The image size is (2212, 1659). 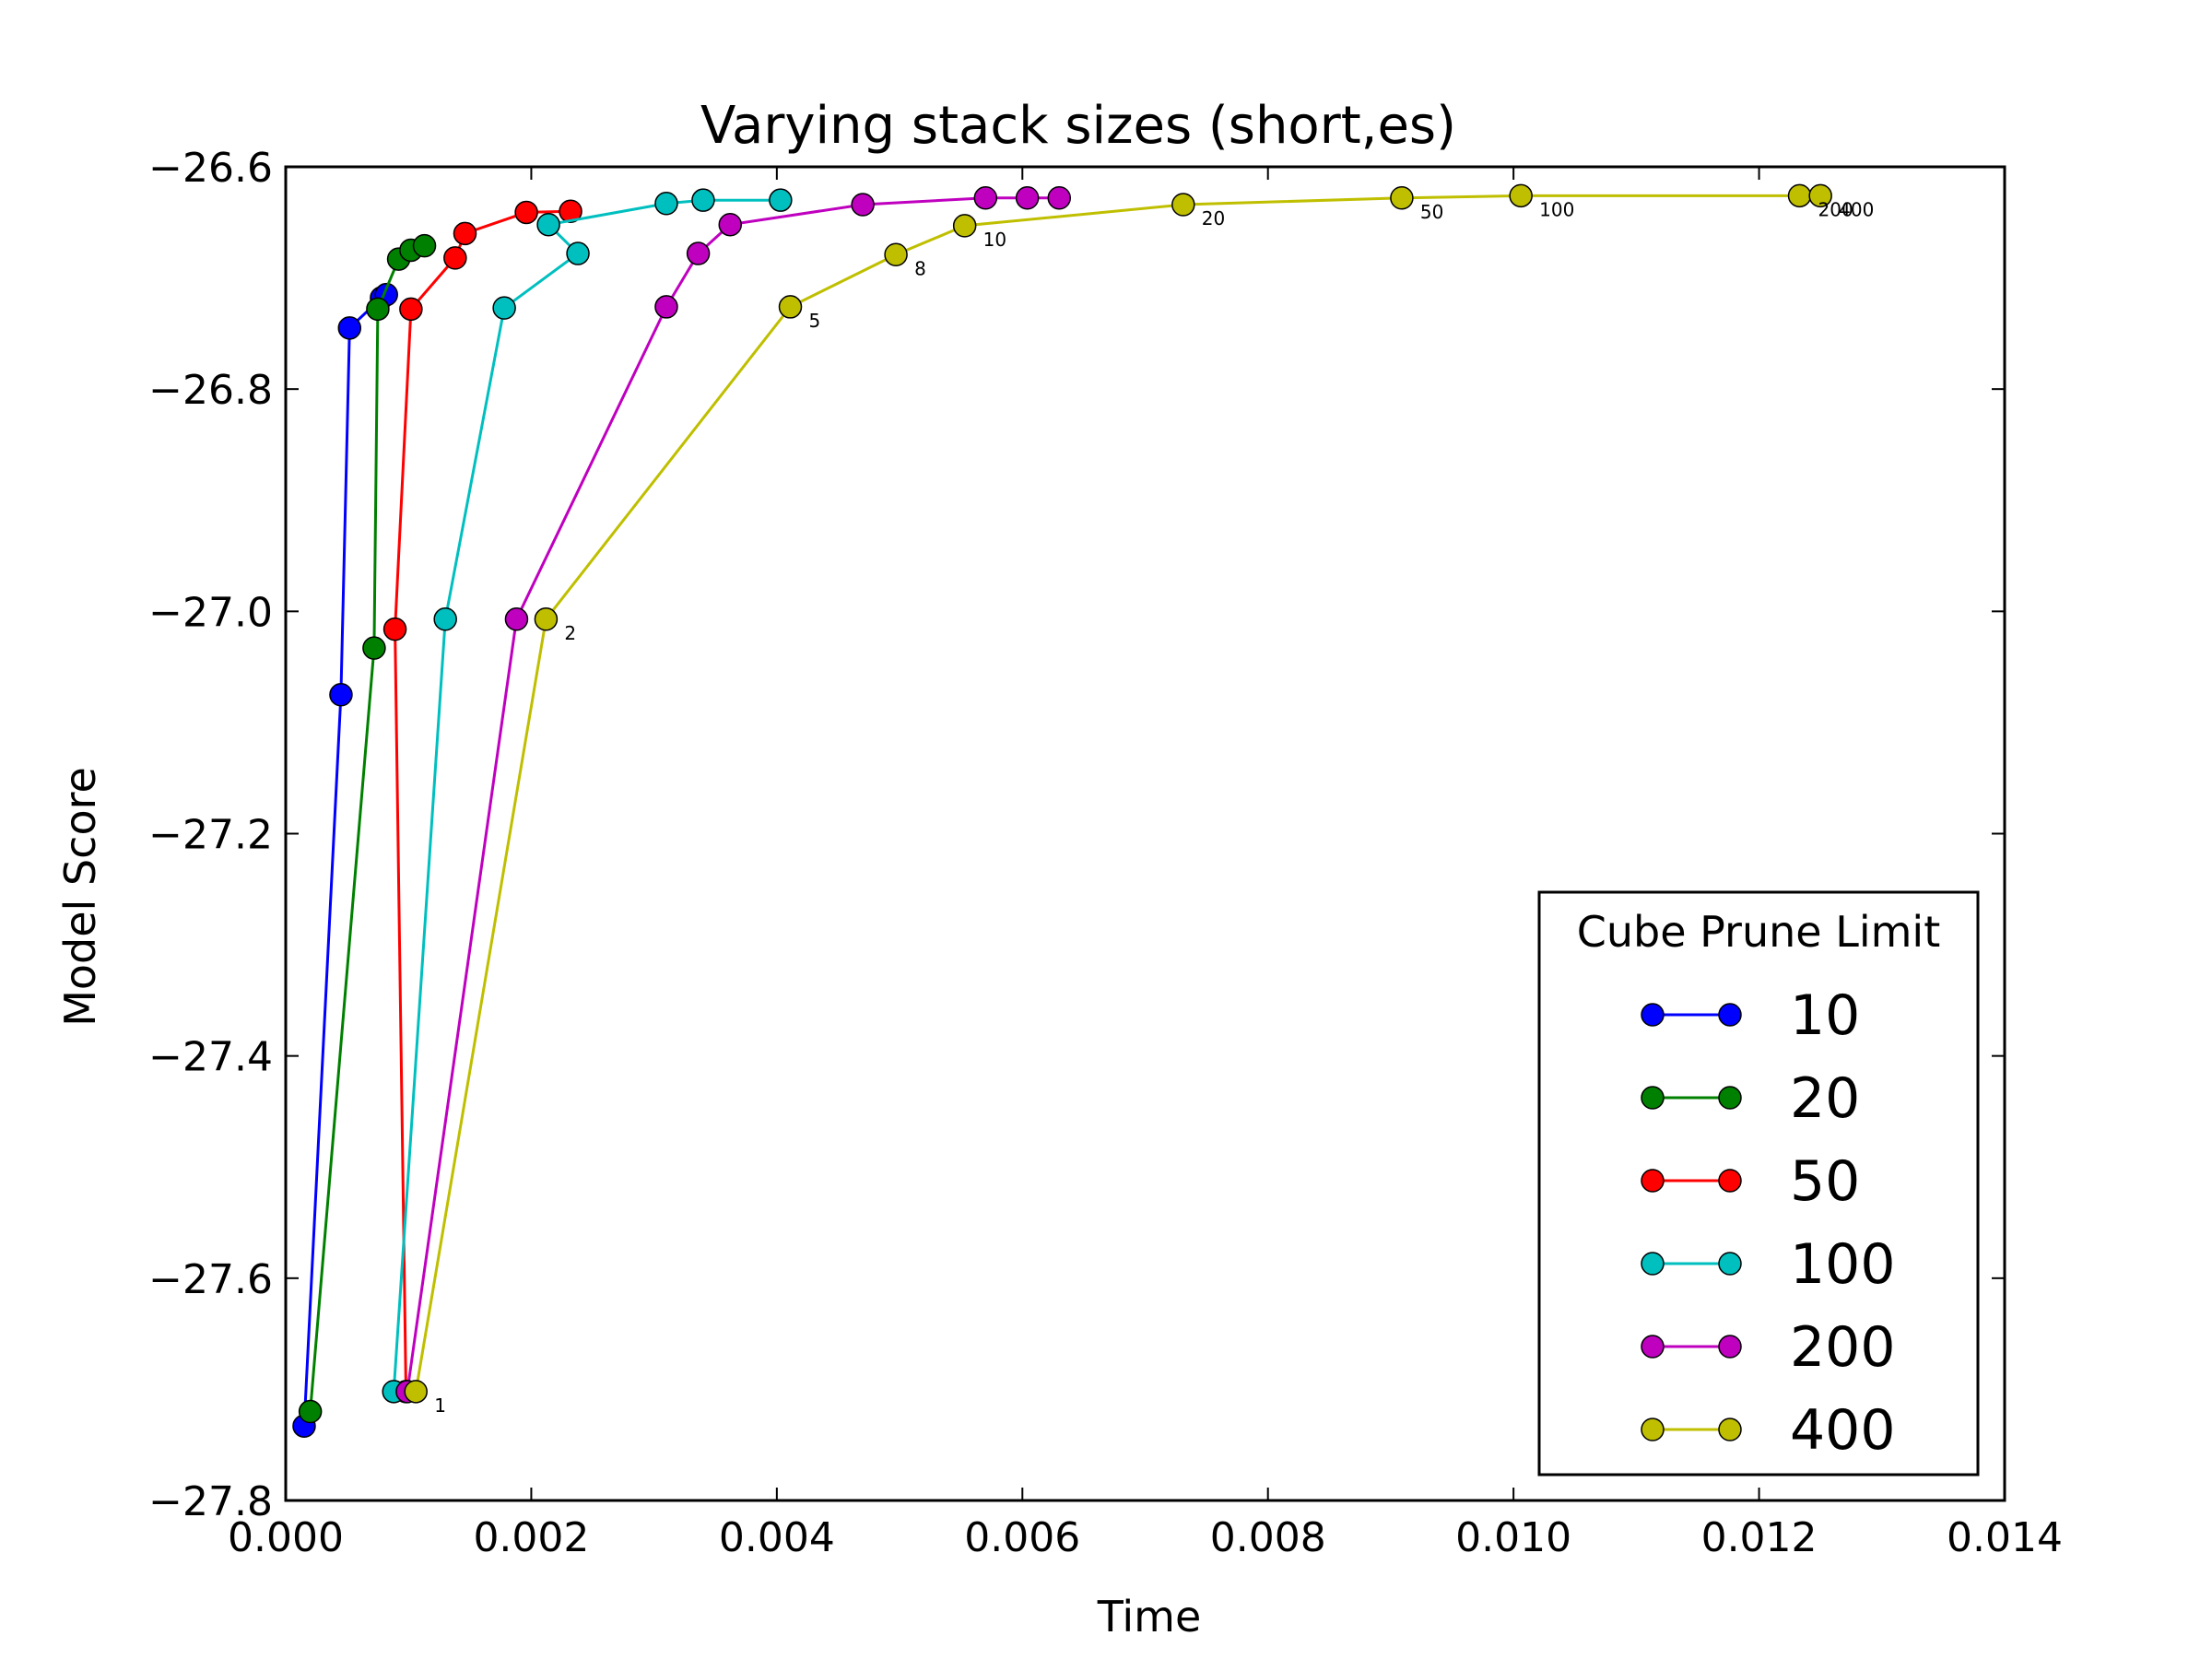 What do you see at coordinates (1825, 1098) in the screenshot?
I see `legend-label: 20` at bounding box center [1825, 1098].